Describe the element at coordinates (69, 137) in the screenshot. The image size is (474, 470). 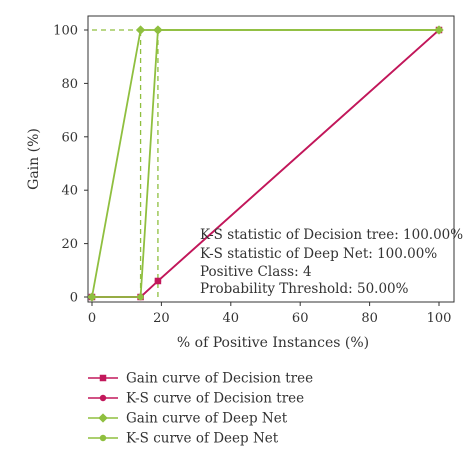
I see `y-tick-label: 60` at that location.